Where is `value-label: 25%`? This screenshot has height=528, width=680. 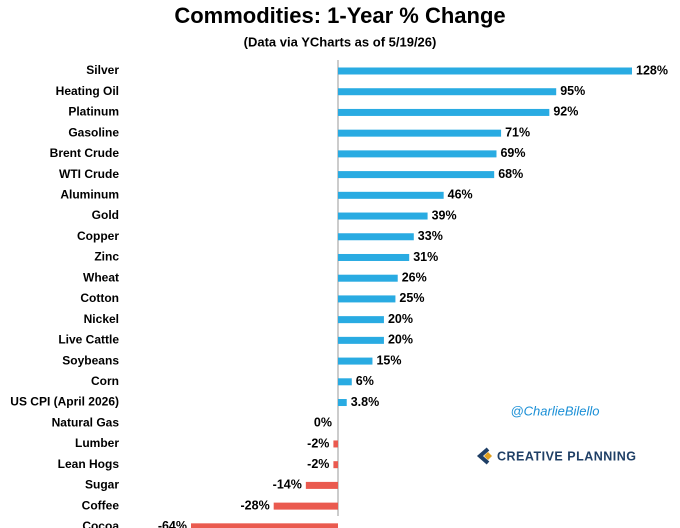
value-label: 25% is located at coordinates (411, 298).